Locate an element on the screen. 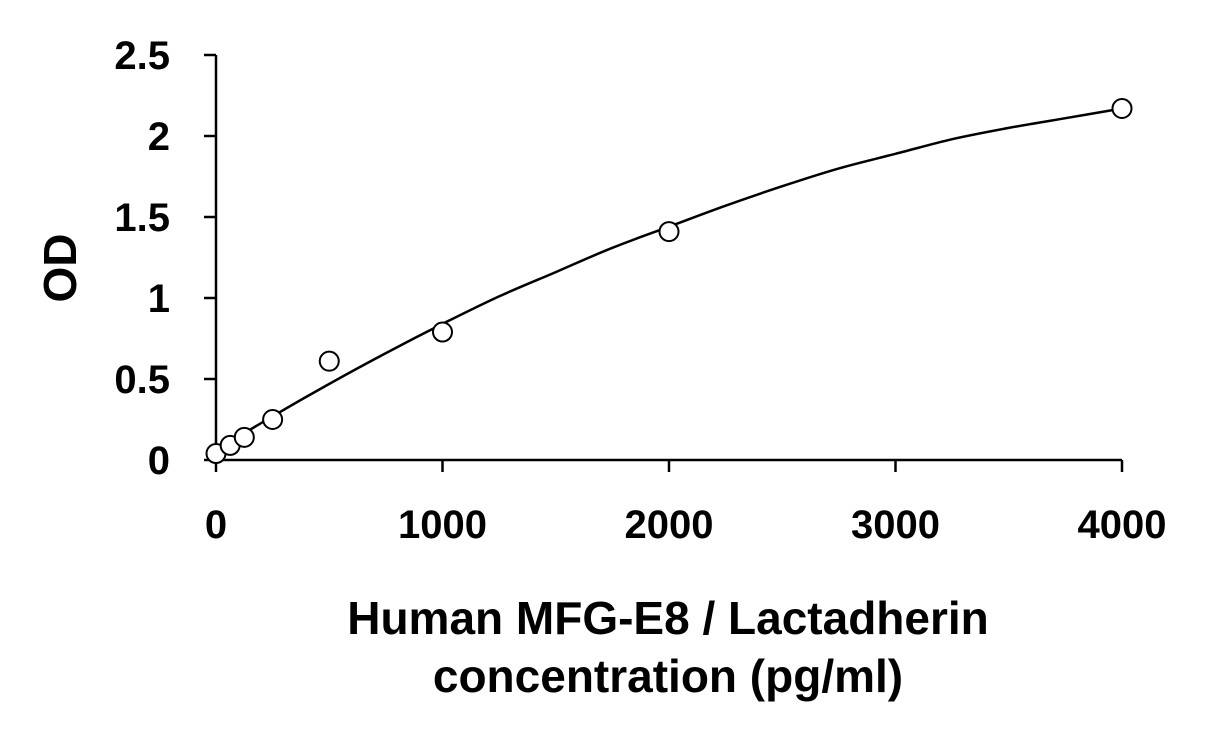 Image resolution: width=1224 pixels, height=737 pixels. x-axis-title-line-1: Human MFG-E8 / Lactadherin is located at coordinates (668, 618).